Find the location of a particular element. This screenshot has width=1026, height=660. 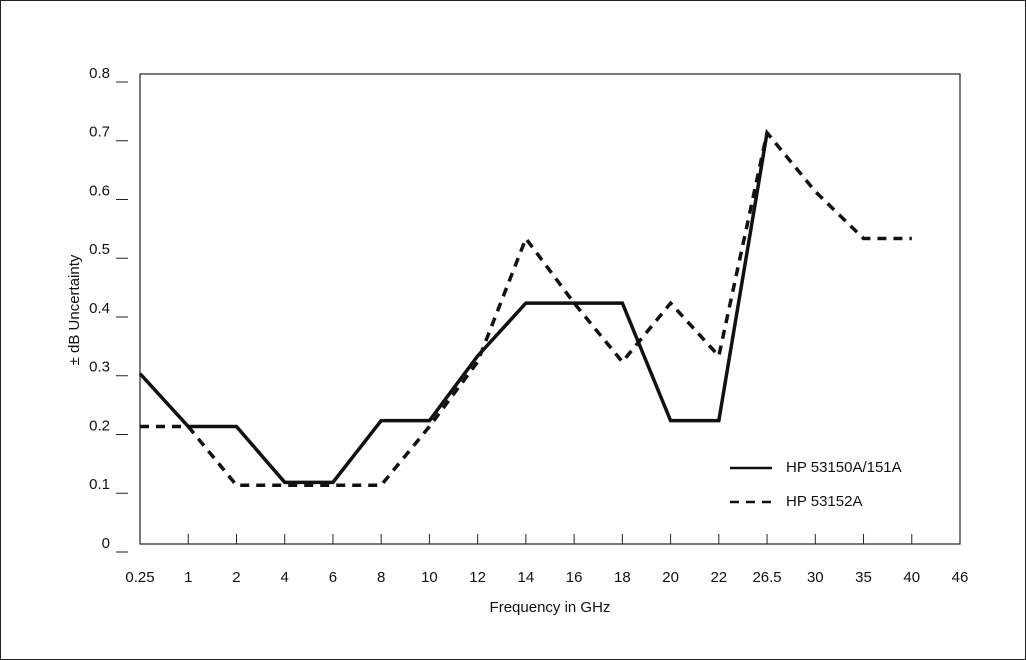

y-tick-label: 0.1 is located at coordinates (99, 484).